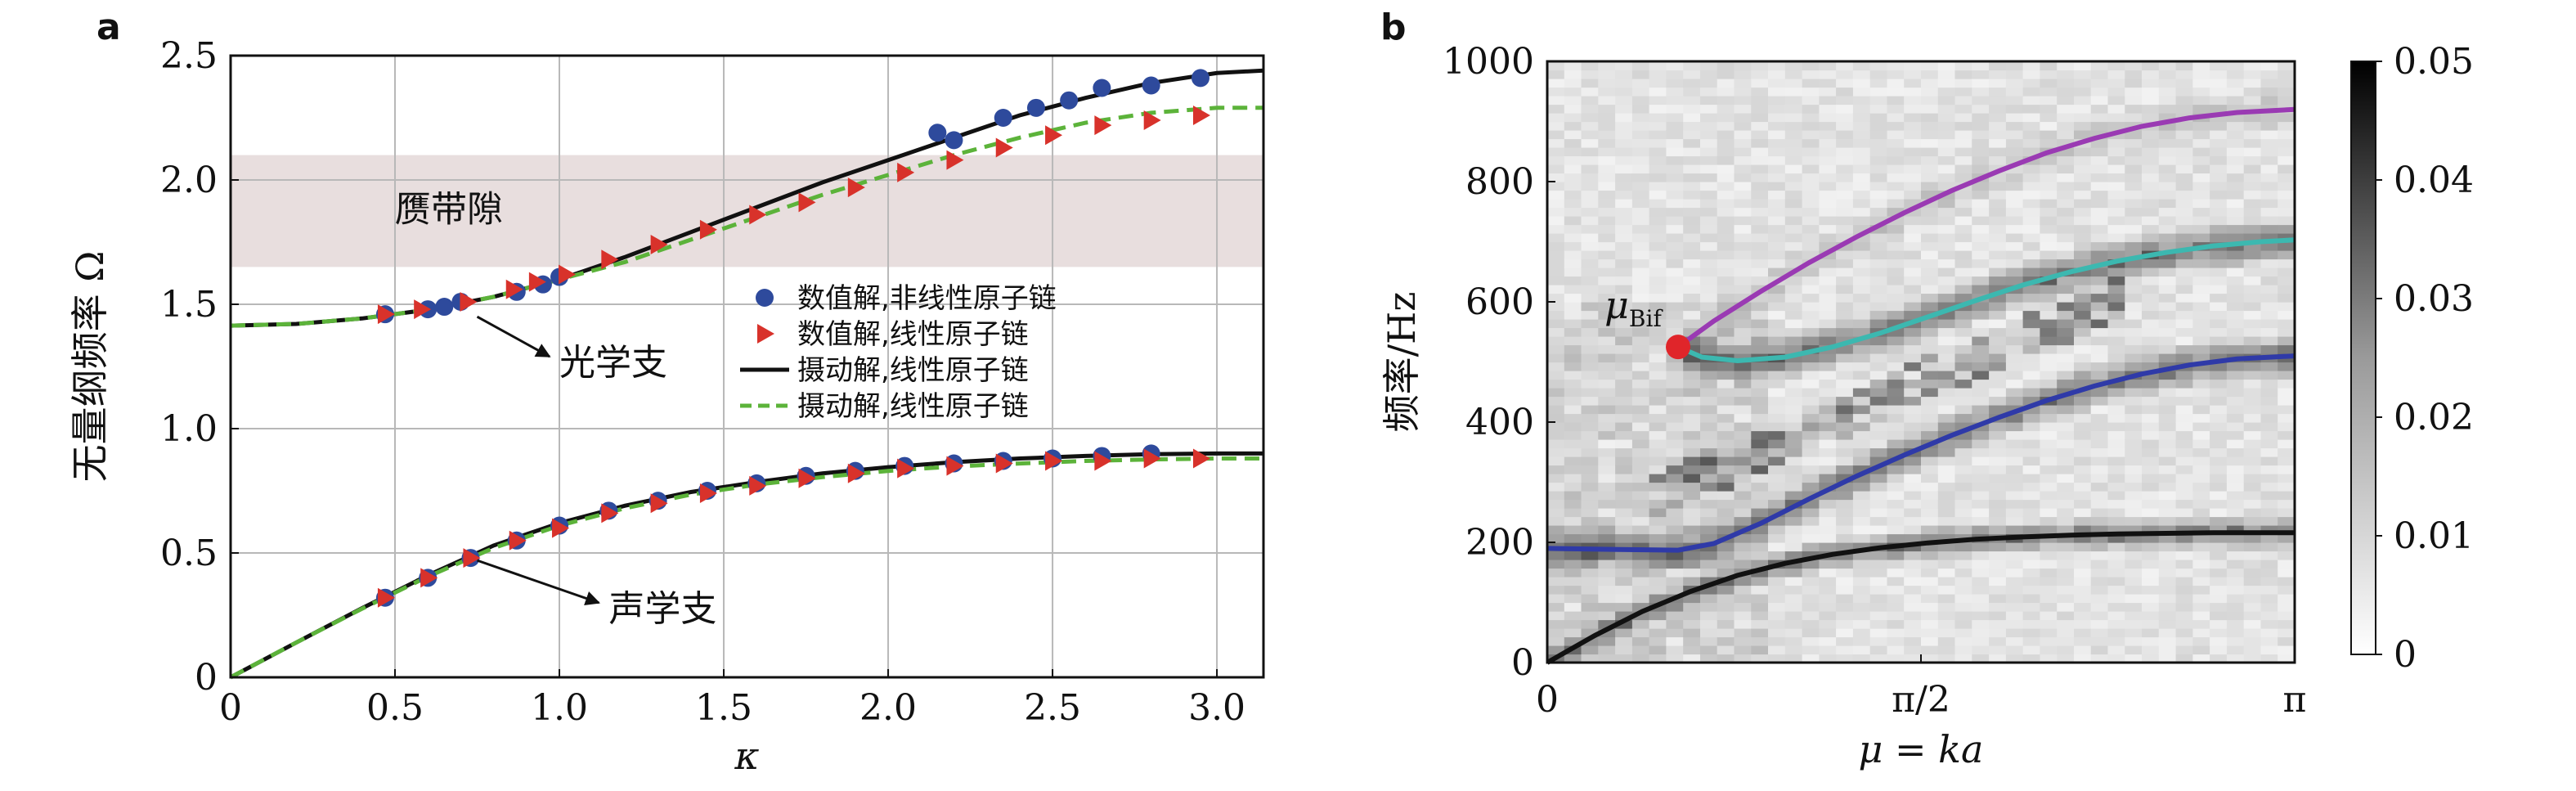 The image size is (2576, 791). Describe the element at coordinates (906, 468) in the screenshot. I see `linear-numeric-point` at that location.